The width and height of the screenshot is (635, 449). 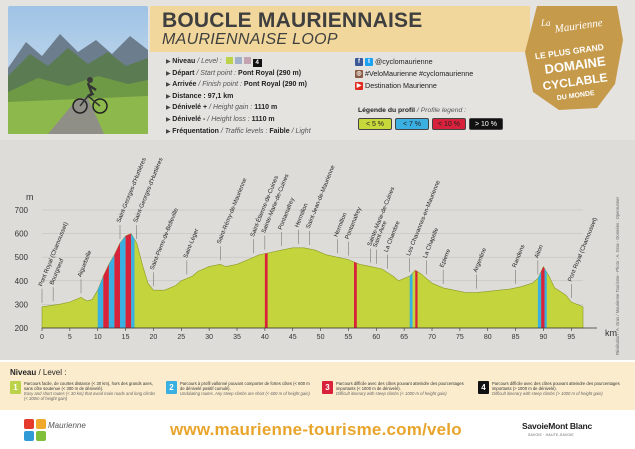 I want to click on level-label-en: / Level :, so click(x=209, y=61).